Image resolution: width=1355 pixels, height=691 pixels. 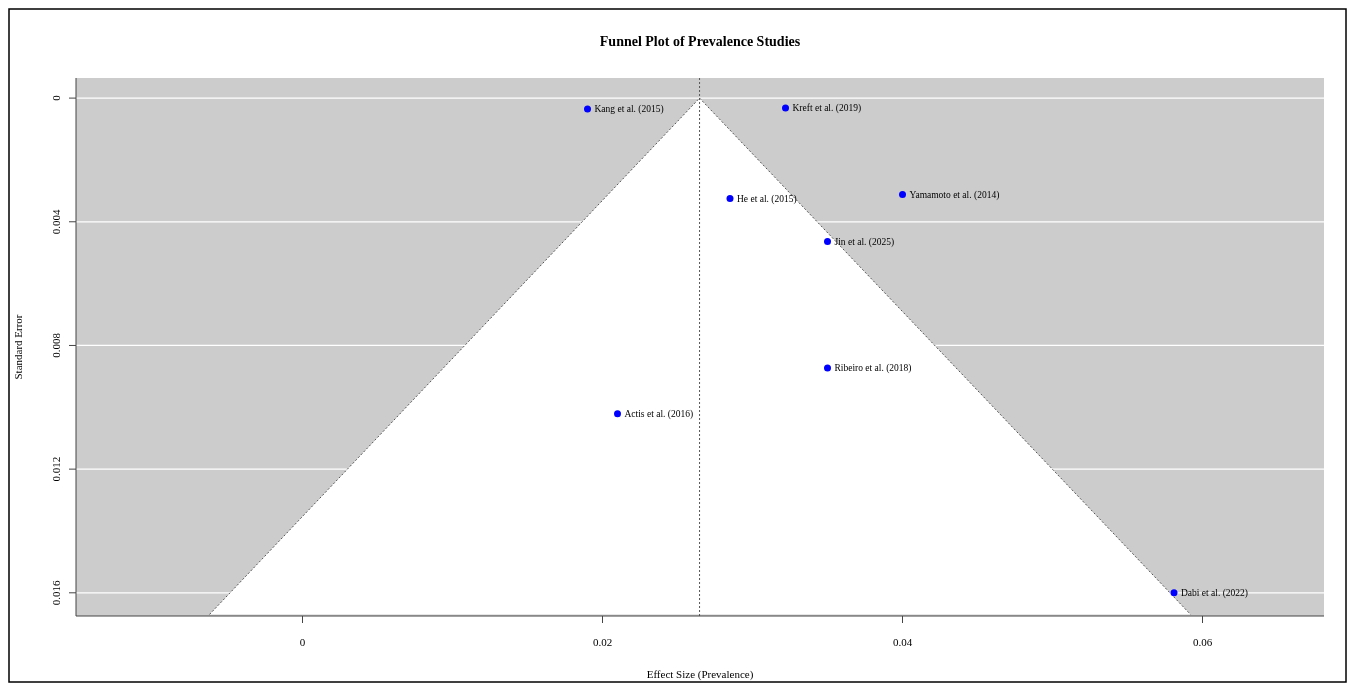 What do you see at coordinates (902, 642) in the screenshot?
I see `x-tick-label: 0.04` at bounding box center [902, 642].